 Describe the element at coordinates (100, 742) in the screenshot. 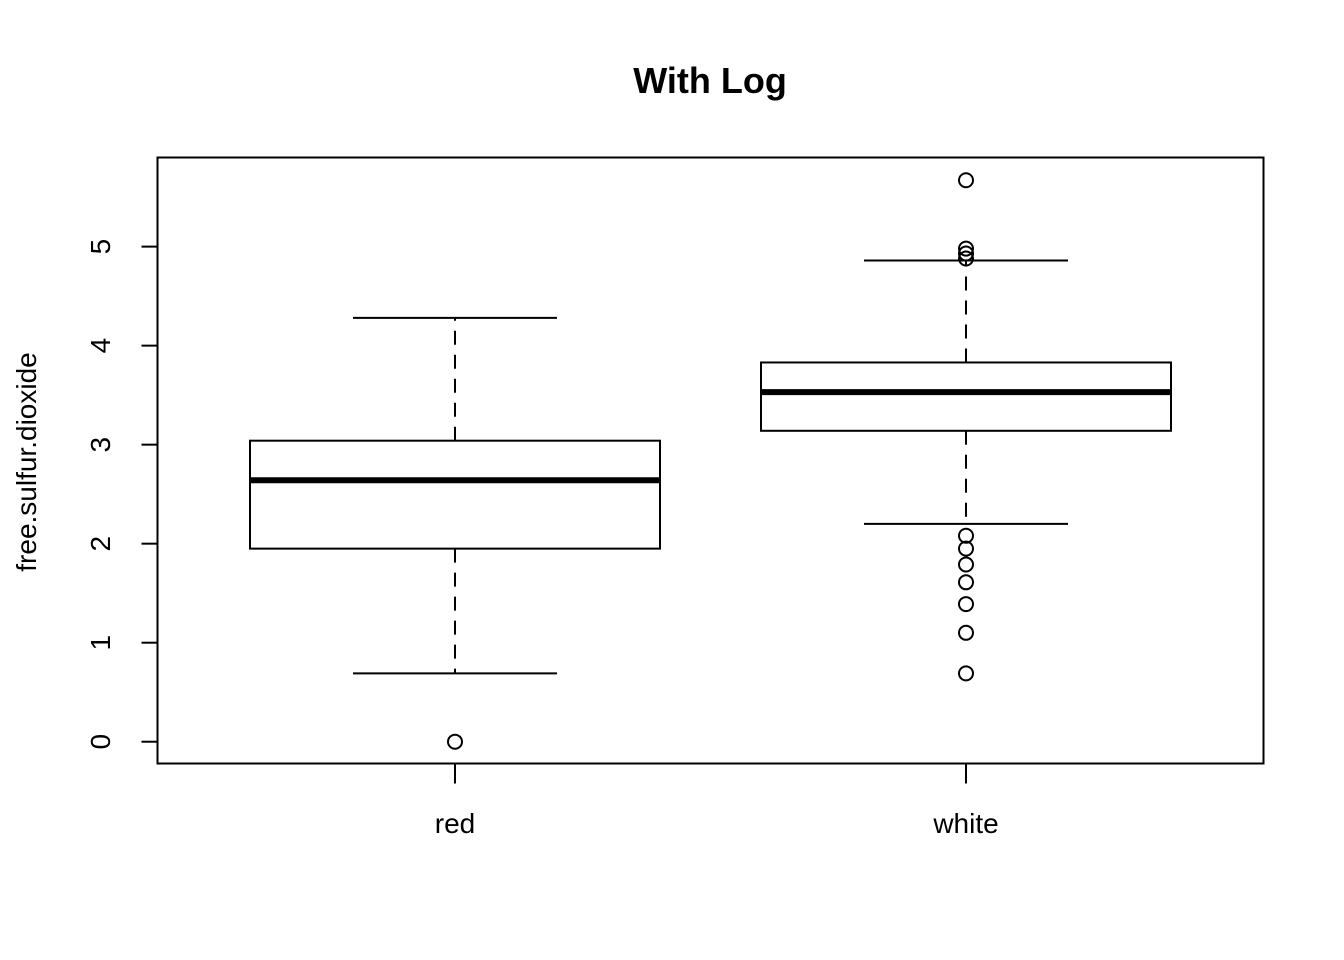

I see `y-tick-label: 0` at that location.